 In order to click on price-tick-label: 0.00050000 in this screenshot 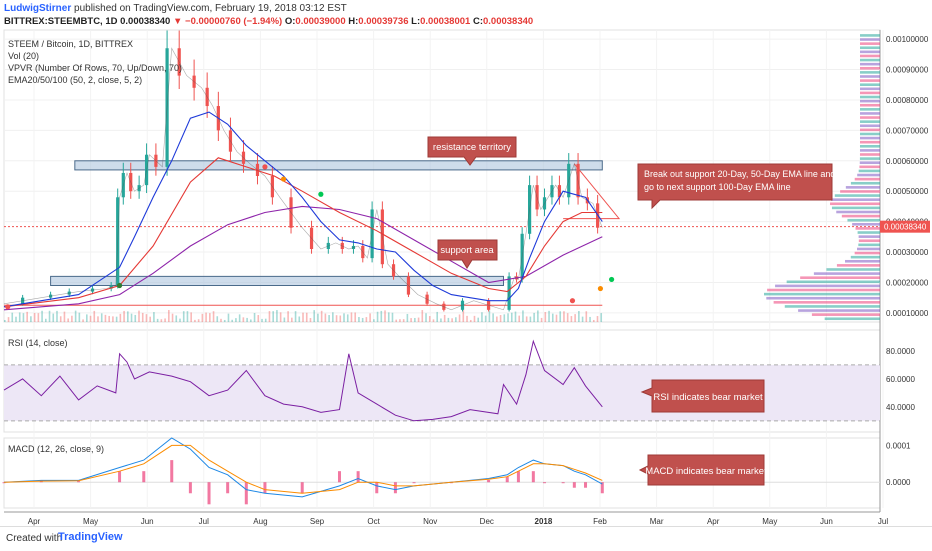, I will do `click(907, 191)`.